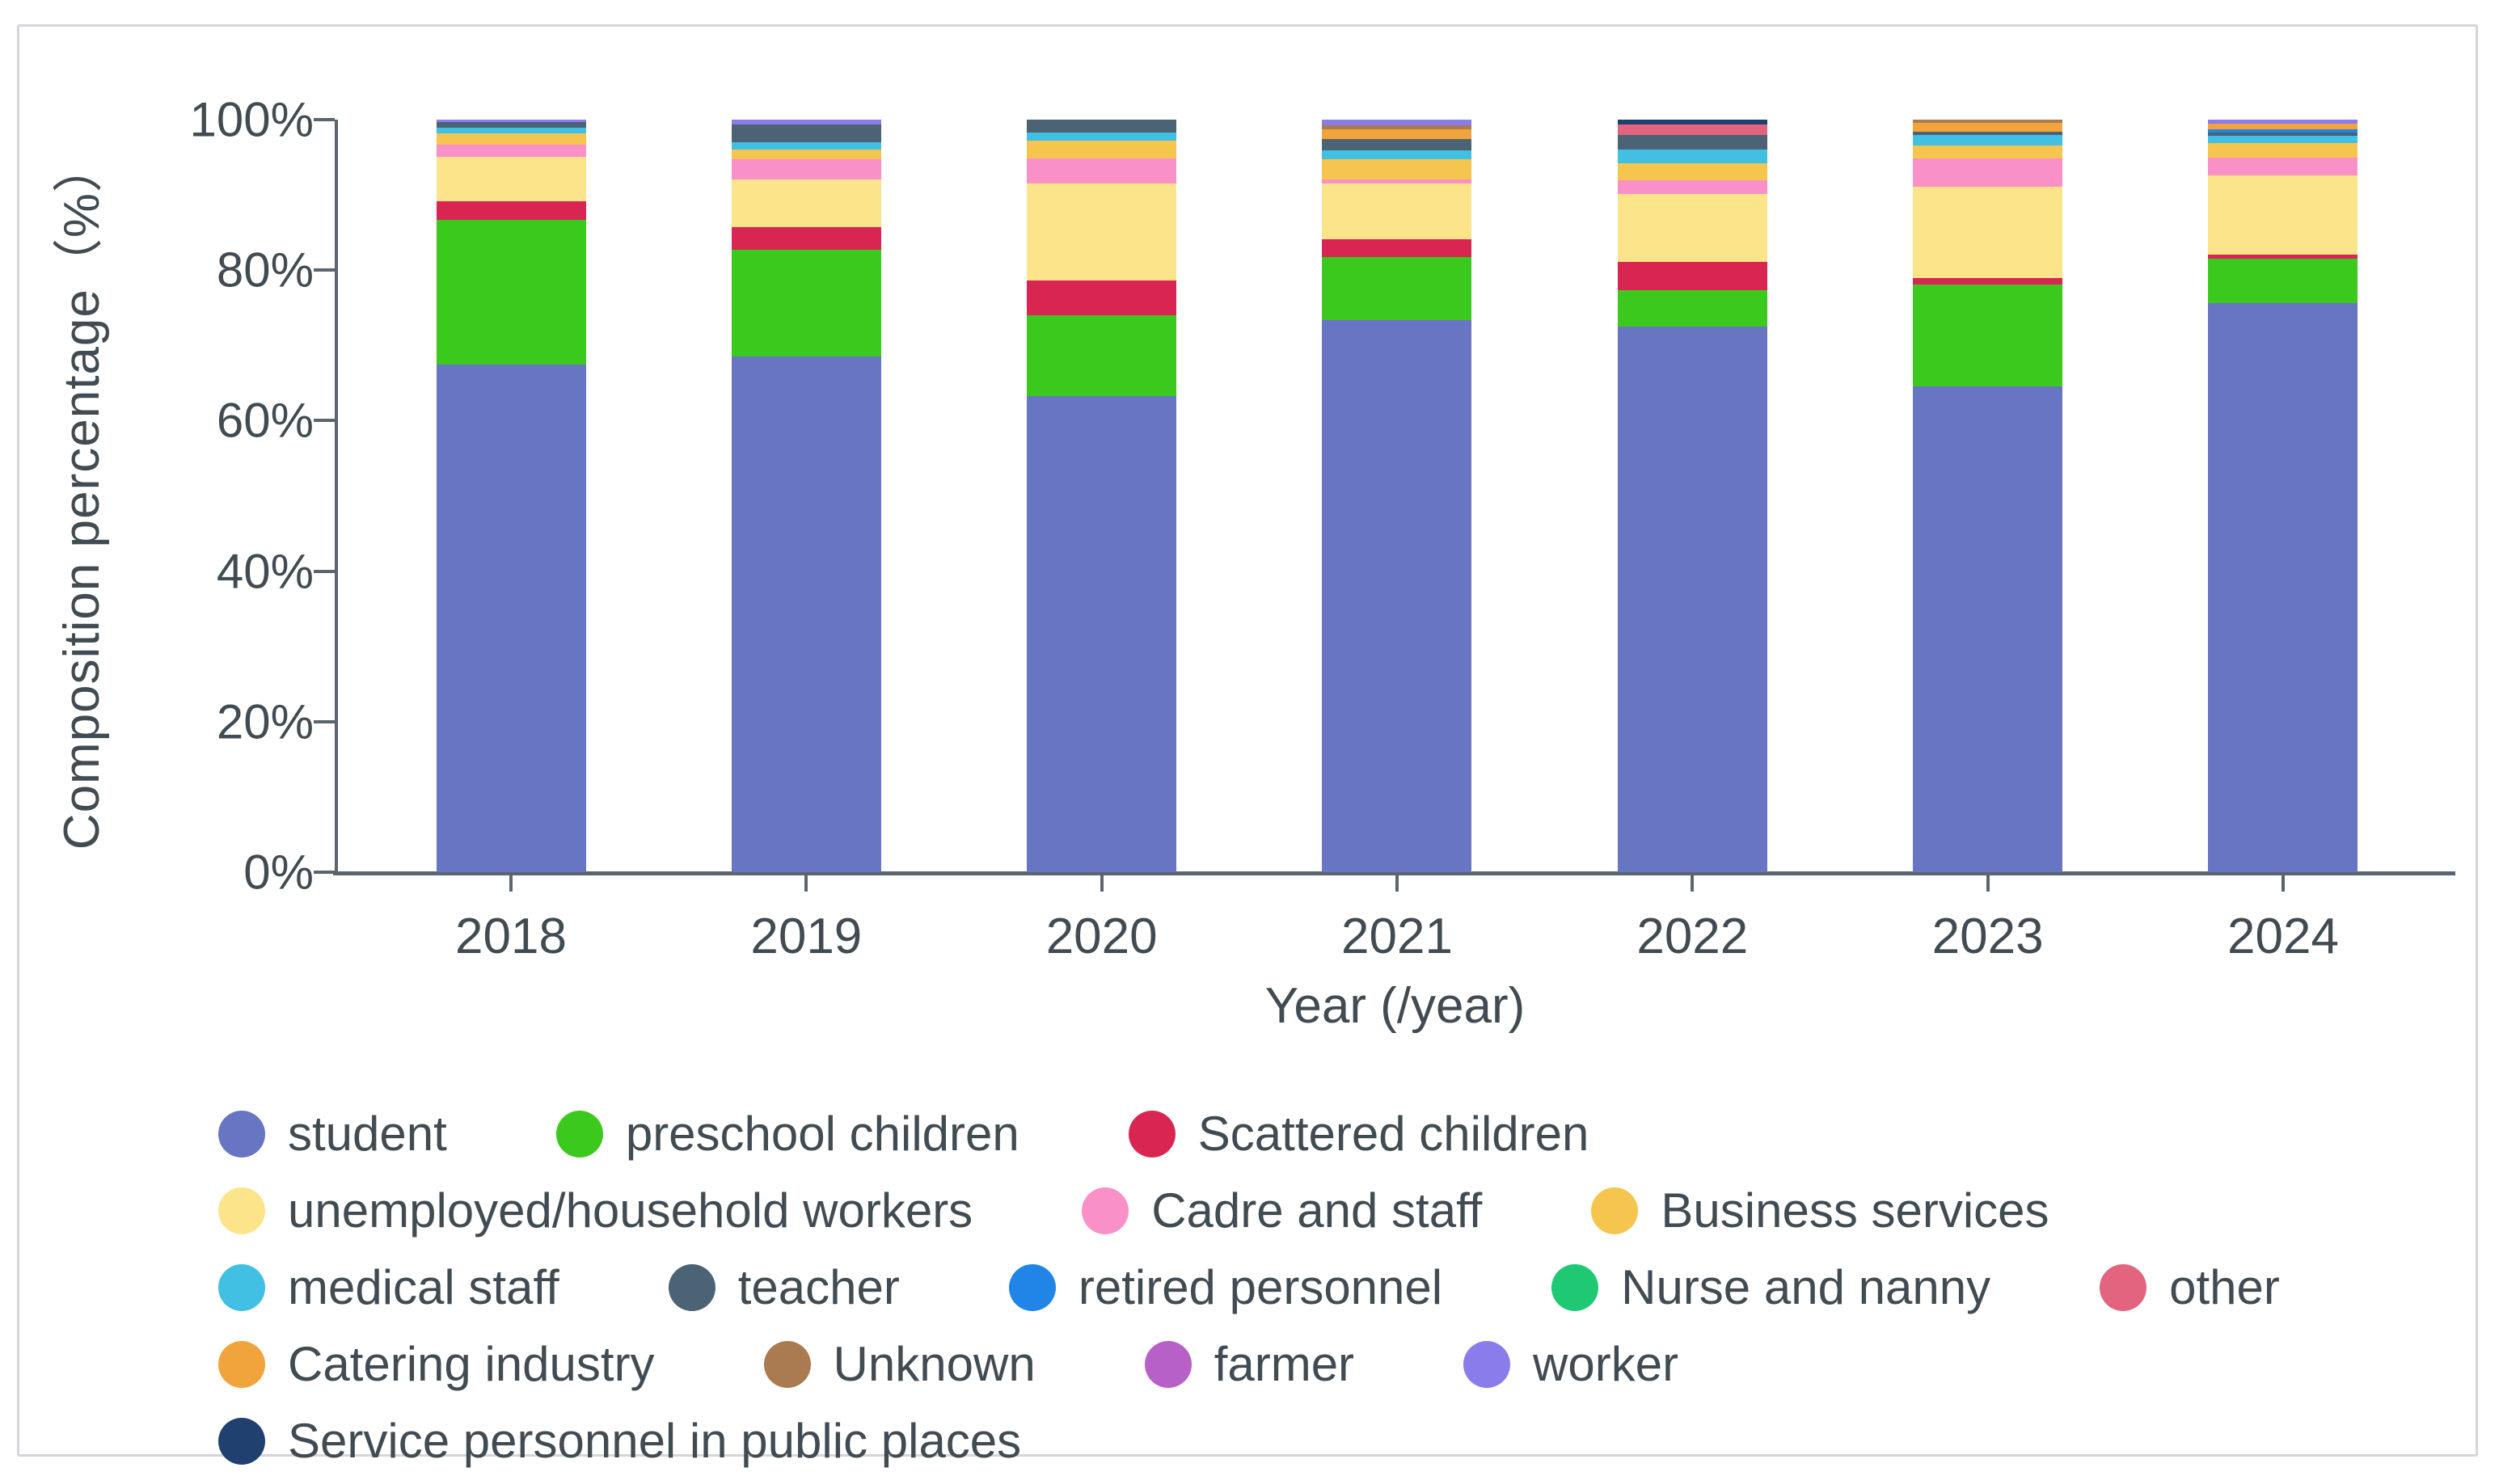 This screenshot has height=1476, width=2520. I want to click on legend-item-farmer: farmer, so click(1249, 1364).